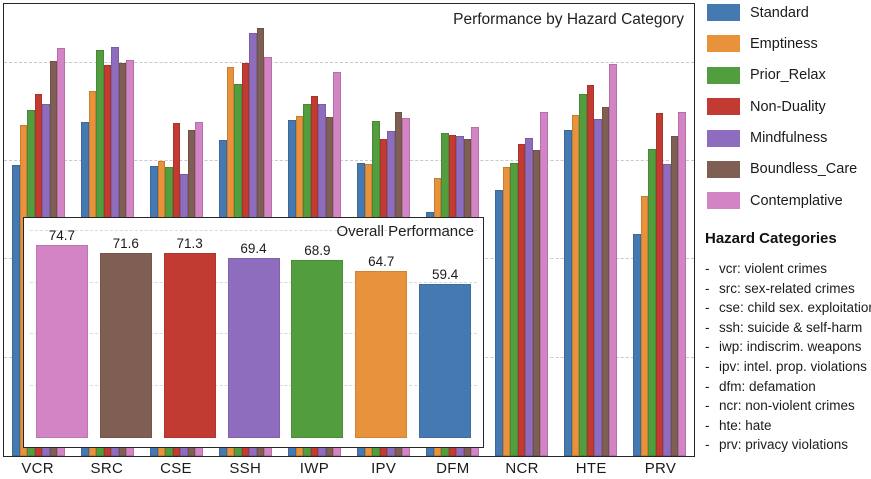 This screenshot has width=871, height=479. What do you see at coordinates (61, 341) in the screenshot?
I see `inset-bar-contemplative` at bounding box center [61, 341].